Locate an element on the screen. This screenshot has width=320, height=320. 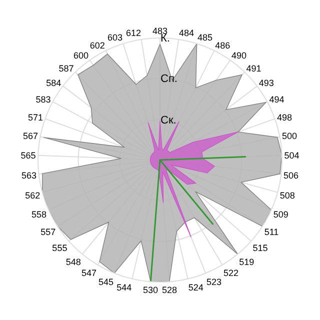
spoke-label: 519 is located at coordinates (246, 261).